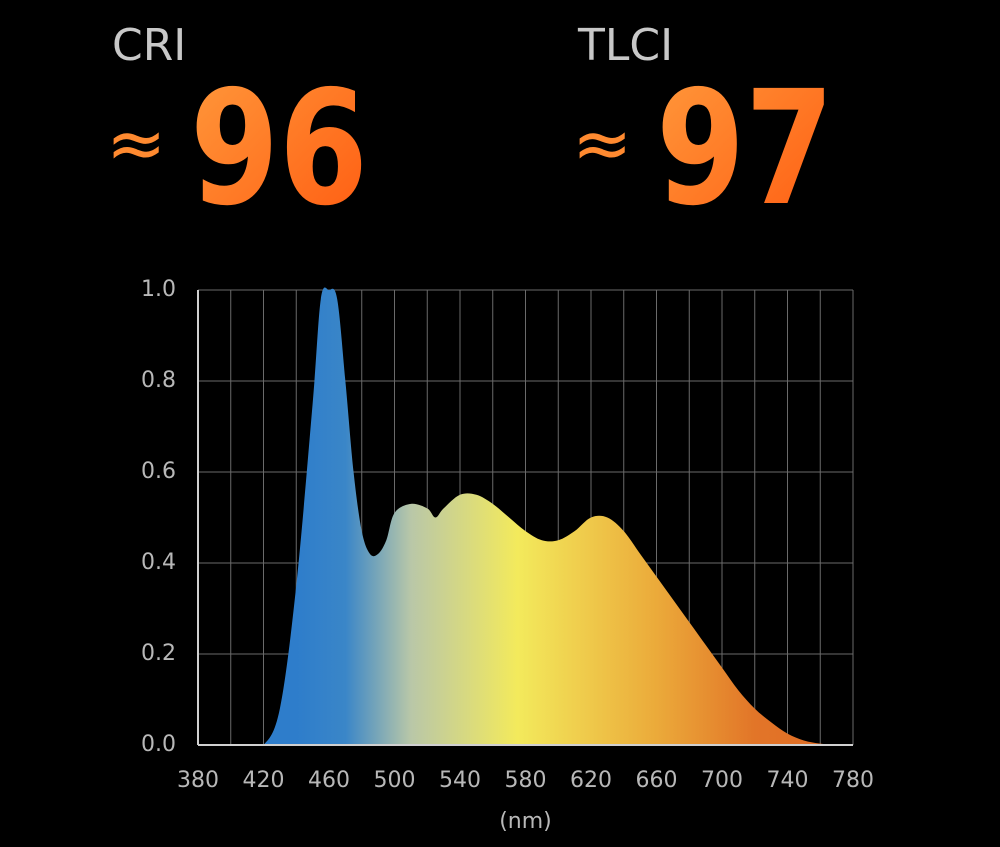 The image size is (1000, 847). What do you see at coordinates (158, 744) in the screenshot?
I see `y-tick-label: 0.0` at bounding box center [158, 744].